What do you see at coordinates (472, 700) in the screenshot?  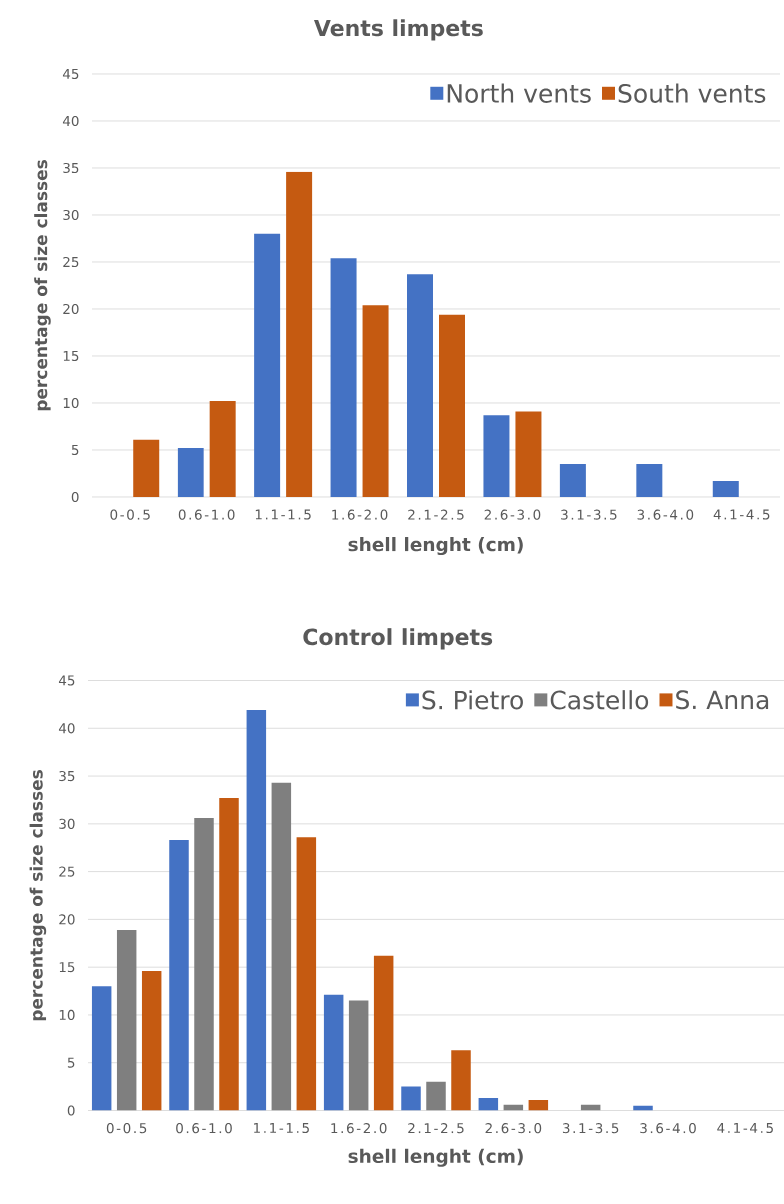 I see `legend-label: S. Pietro` at bounding box center [472, 700].